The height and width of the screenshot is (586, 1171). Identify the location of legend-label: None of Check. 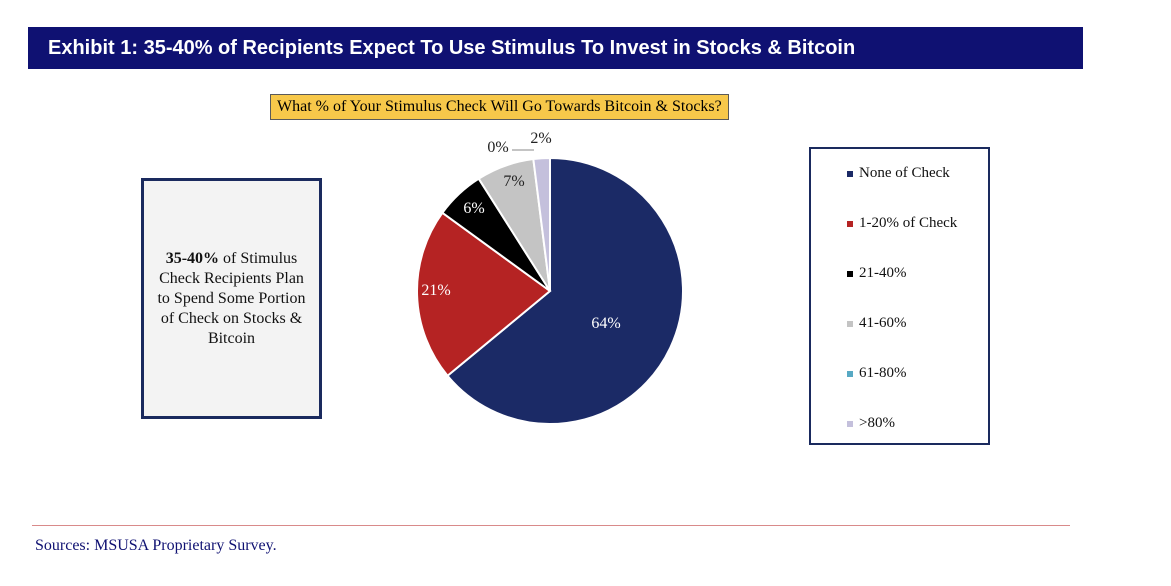
(904, 173).